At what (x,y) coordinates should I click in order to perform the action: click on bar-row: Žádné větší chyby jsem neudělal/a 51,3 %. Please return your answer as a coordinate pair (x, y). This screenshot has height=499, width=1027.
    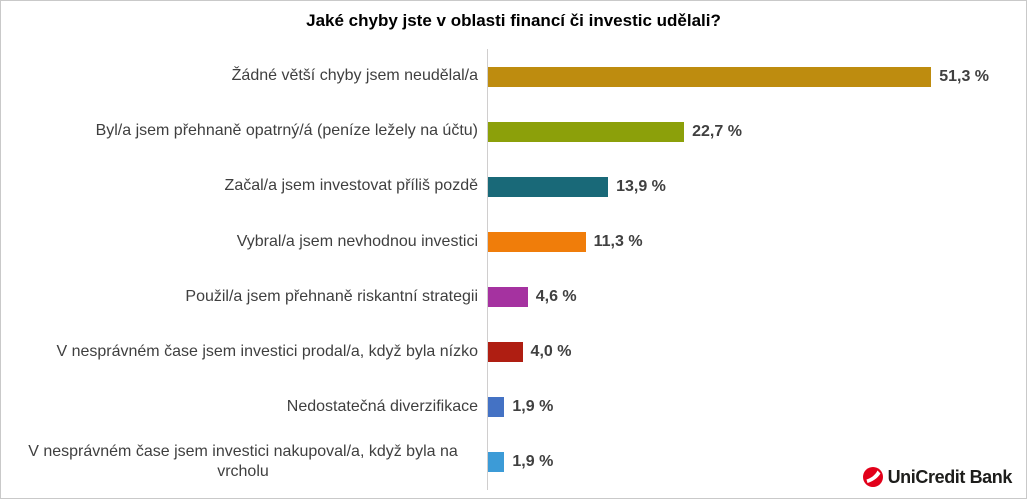
    Looking at the image, I should click on (513, 77).